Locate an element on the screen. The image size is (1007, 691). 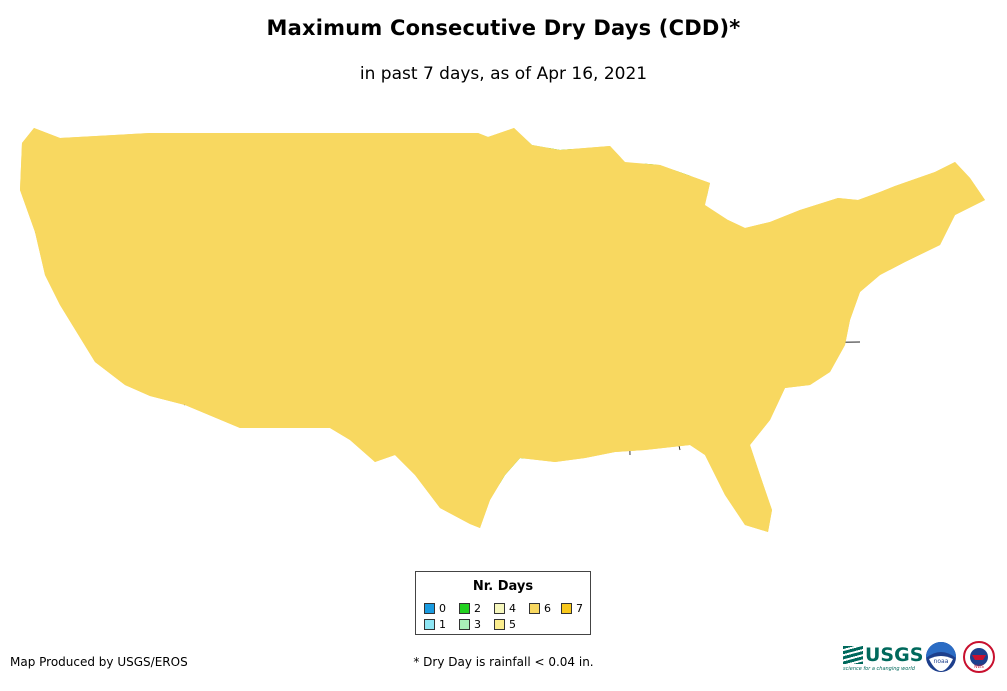
legend-label: 4 is located at coordinates (512, 608).